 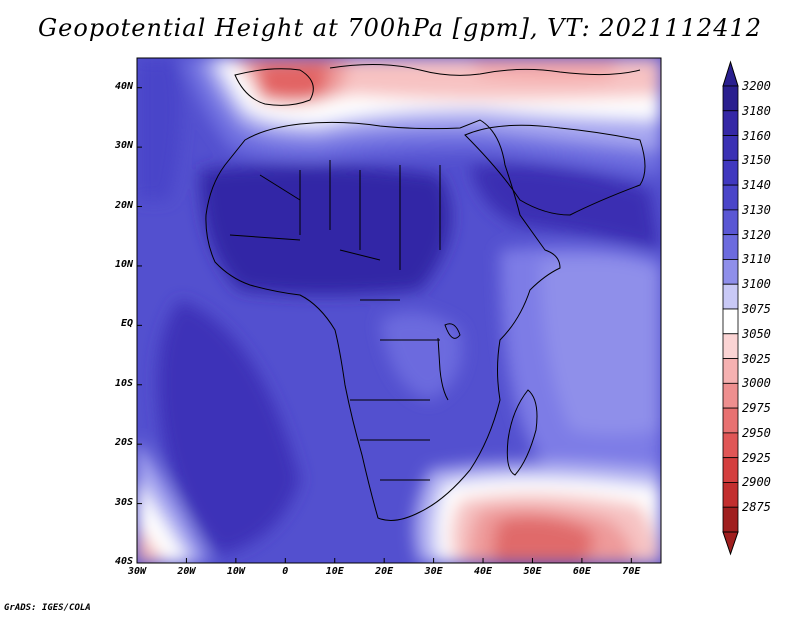 I want to click on lat-tick-label: 40N, so click(x=123, y=86).